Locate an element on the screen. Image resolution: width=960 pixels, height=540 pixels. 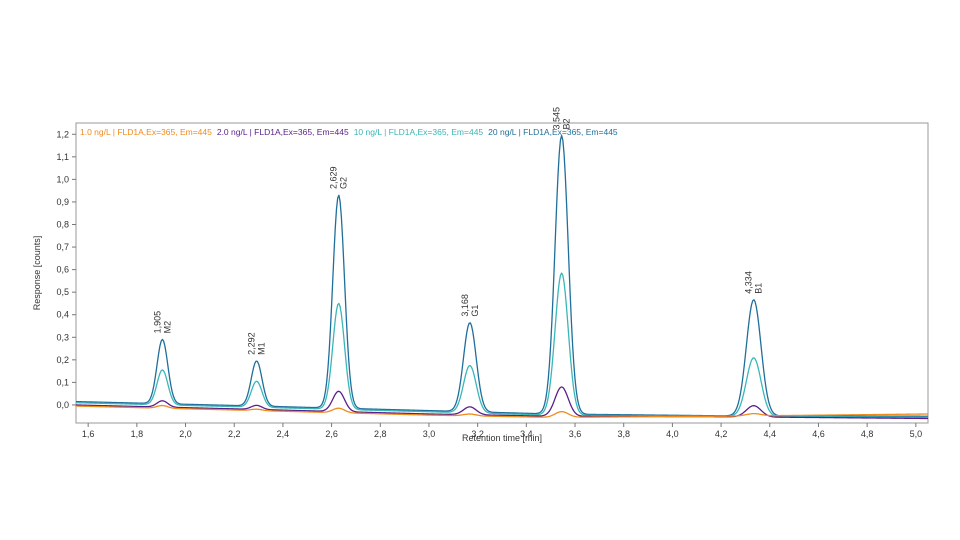
y-tick-label: 0,1 is located at coordinates (62, 382).